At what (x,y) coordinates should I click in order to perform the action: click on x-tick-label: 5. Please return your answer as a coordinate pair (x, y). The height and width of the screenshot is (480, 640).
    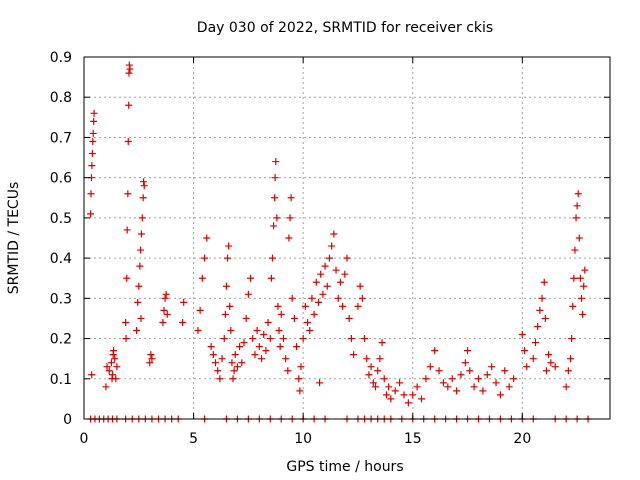
    Looking at the image, I should click on (193, 439).